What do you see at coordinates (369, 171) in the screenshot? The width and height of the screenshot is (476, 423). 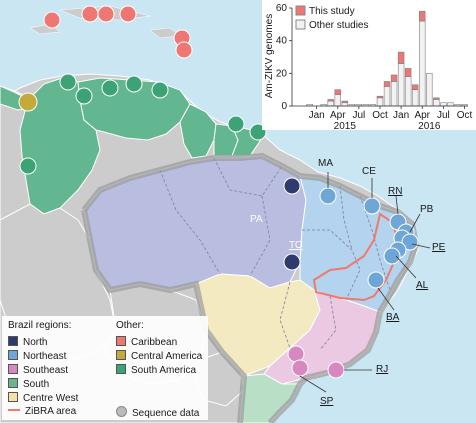 I see `label-ce: CE` at bounding box center [369, 171].